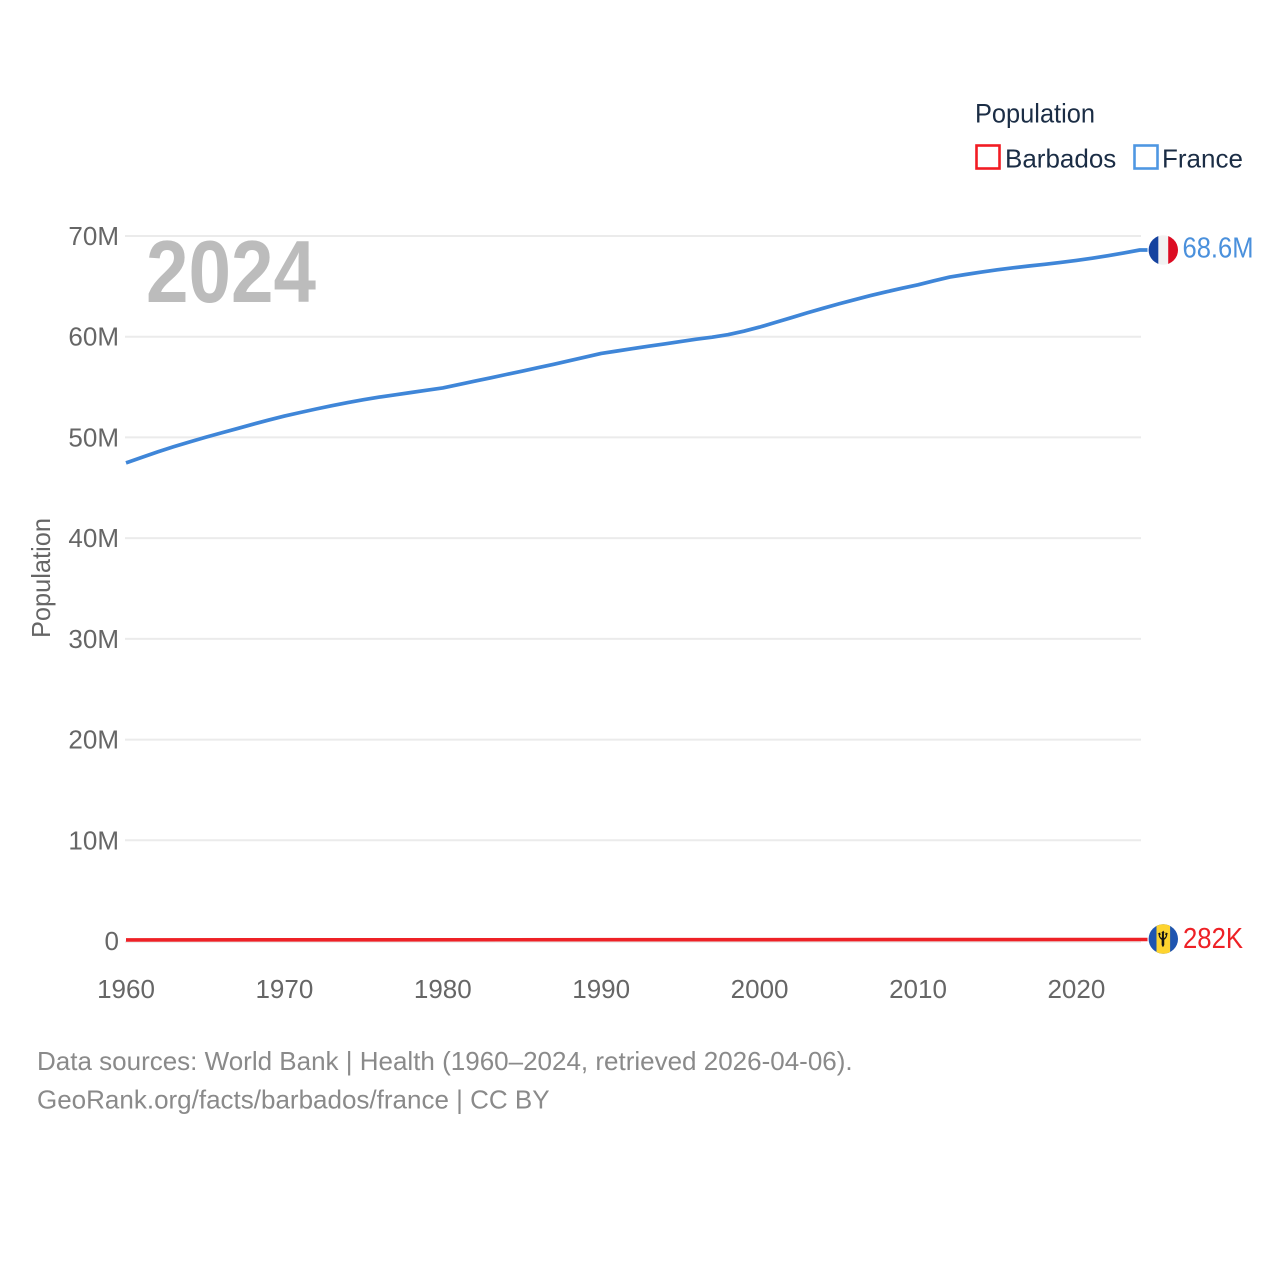  What do you see at coordinates (1202, 159) in the screenshot?
I see `svg-text: France` at bounding box center [1202, 159].